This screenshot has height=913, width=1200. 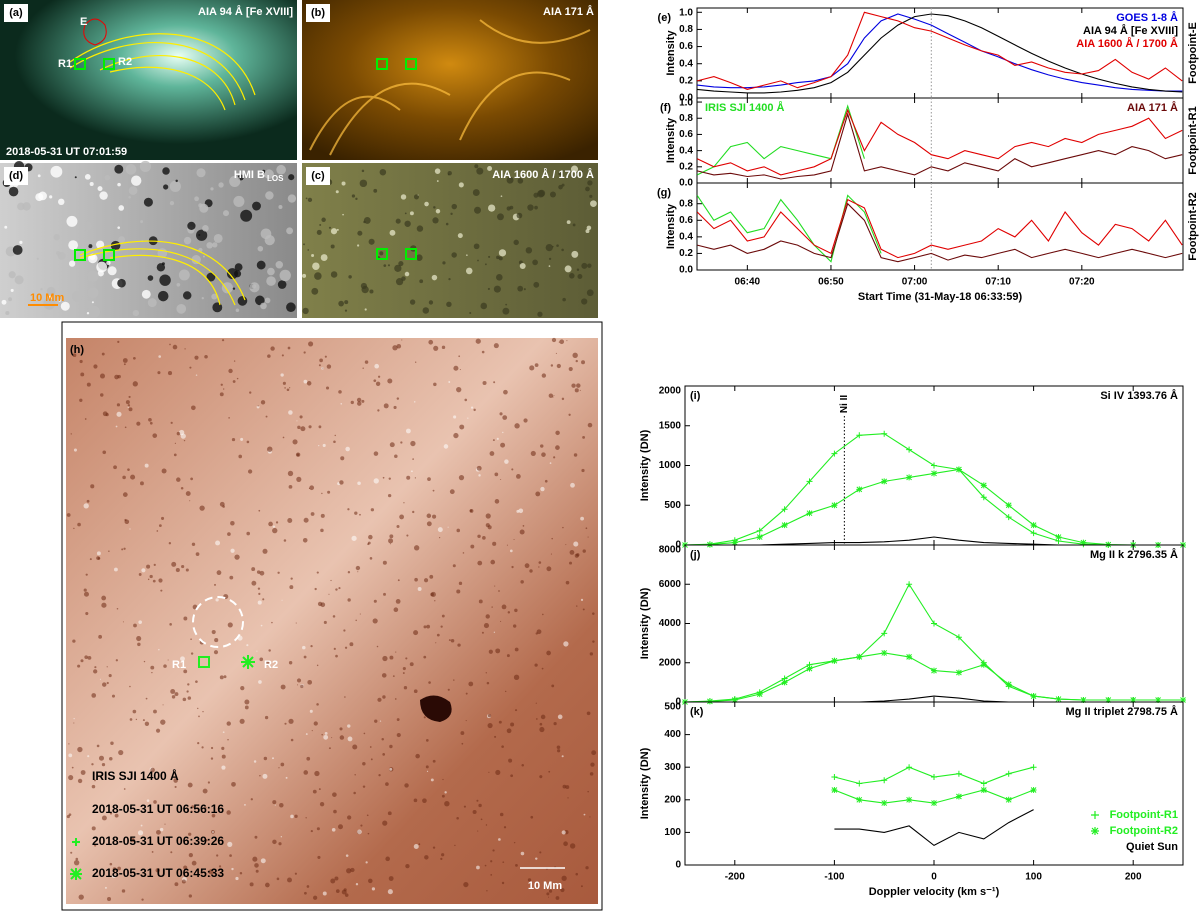 I want to click on legend-marker, so click(x=1095, y=815).